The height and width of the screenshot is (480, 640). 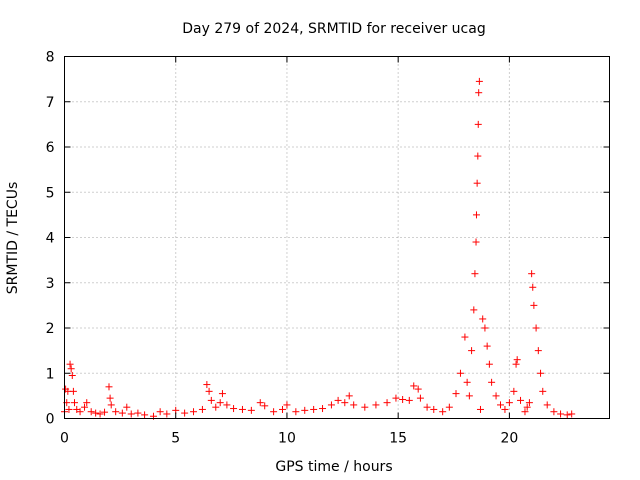 I want to click on y-tick-label: 8, so click(x=50, y=58).